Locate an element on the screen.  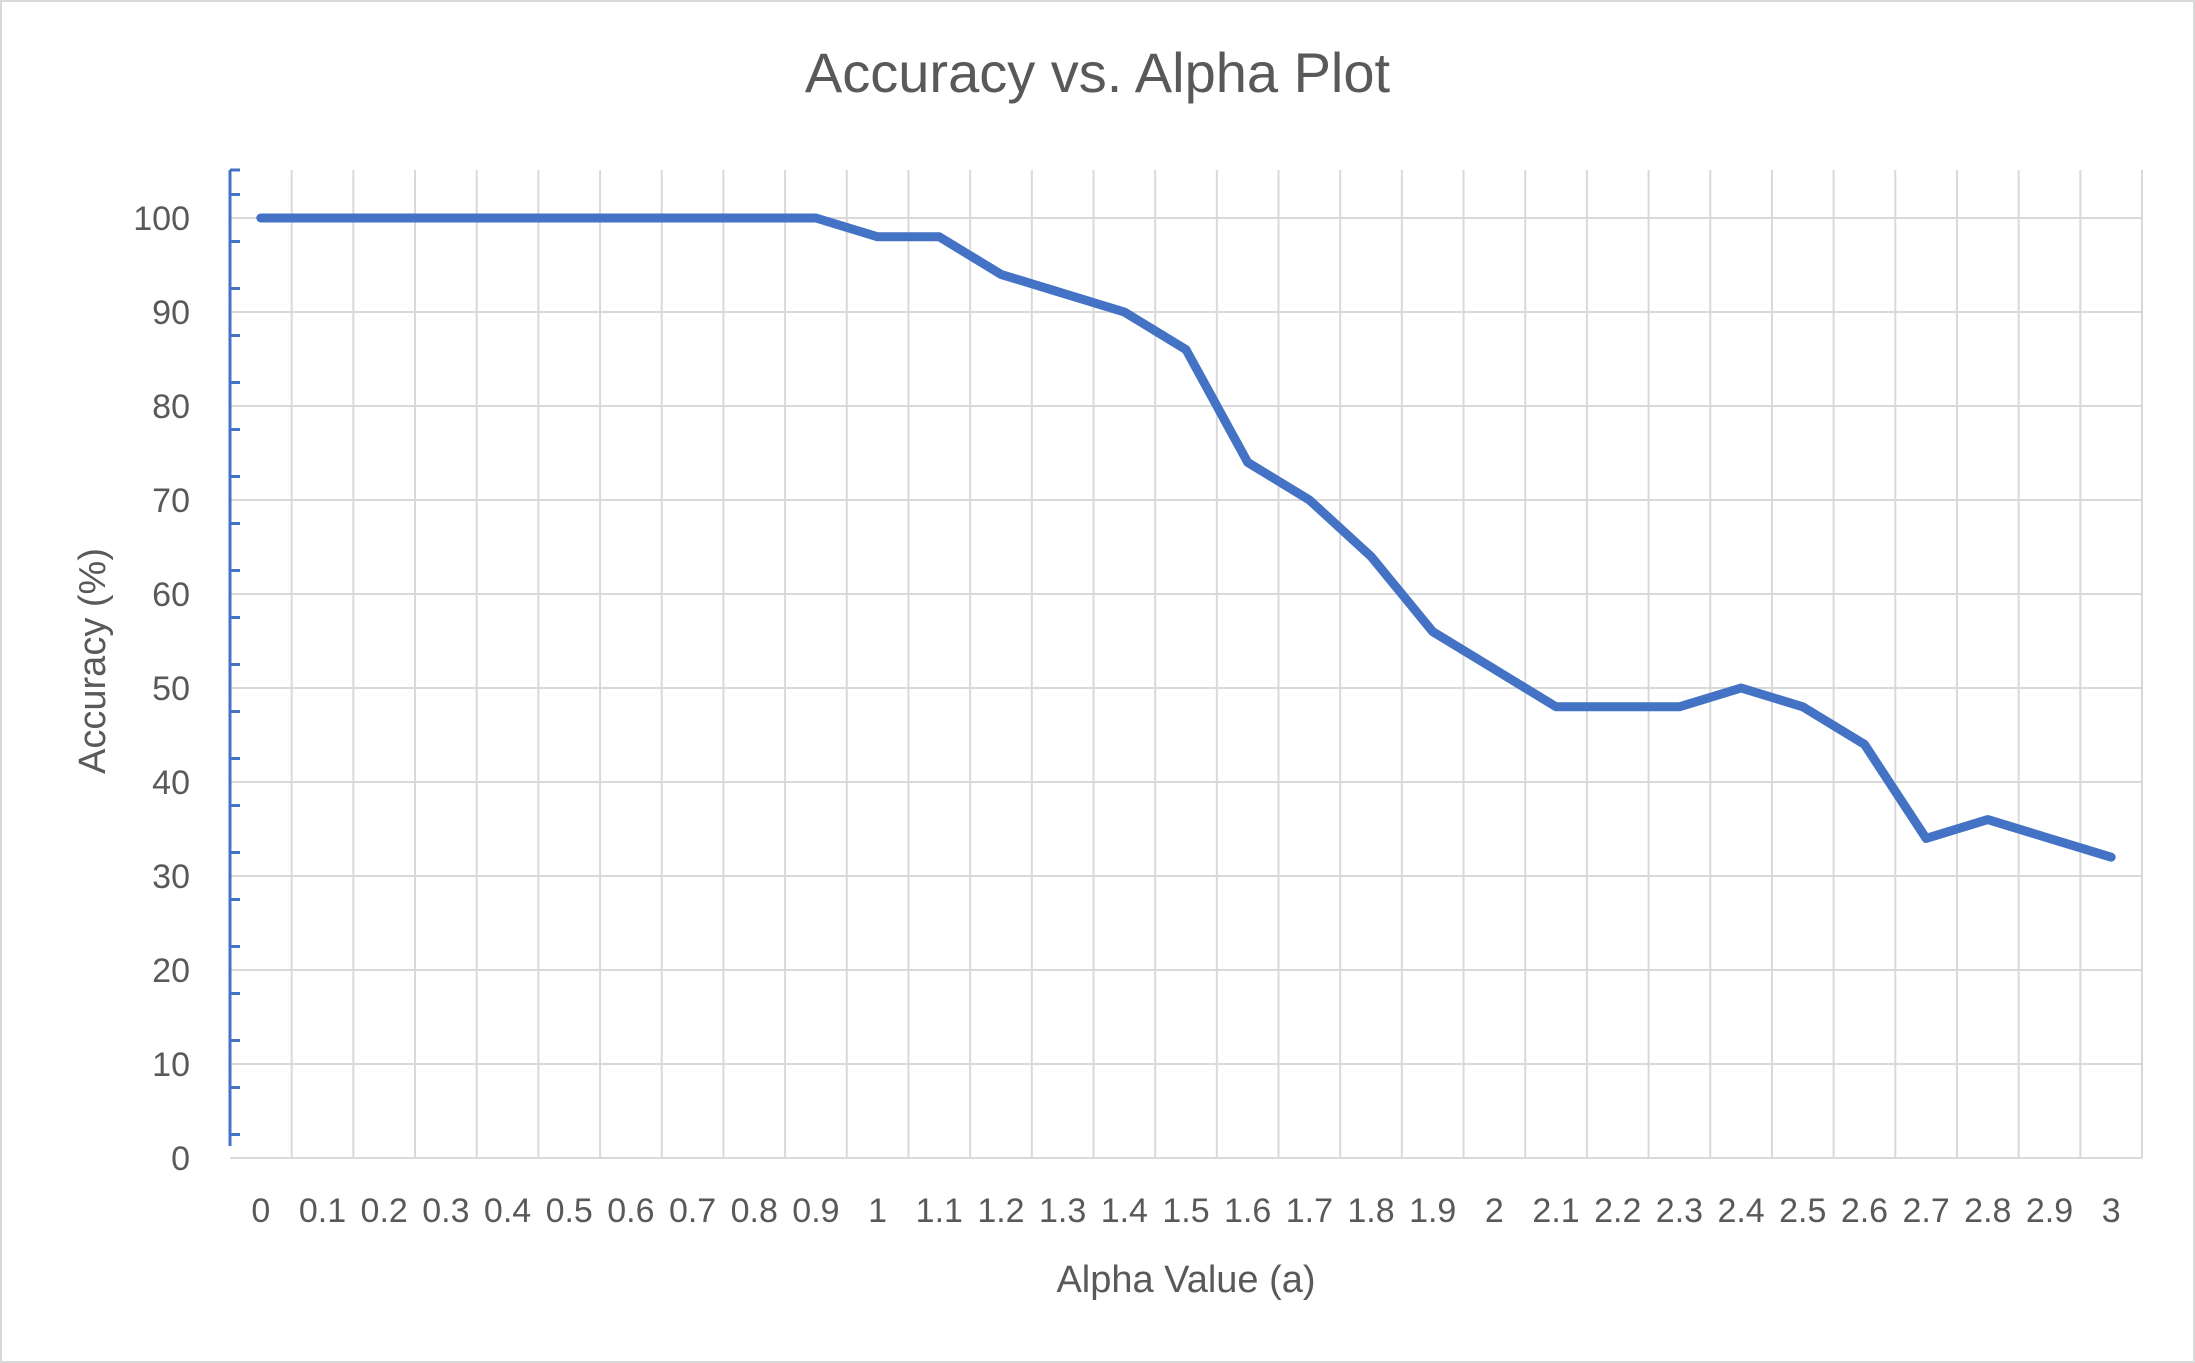
y-tick-label: 80 is located at coordinates (171, 407).